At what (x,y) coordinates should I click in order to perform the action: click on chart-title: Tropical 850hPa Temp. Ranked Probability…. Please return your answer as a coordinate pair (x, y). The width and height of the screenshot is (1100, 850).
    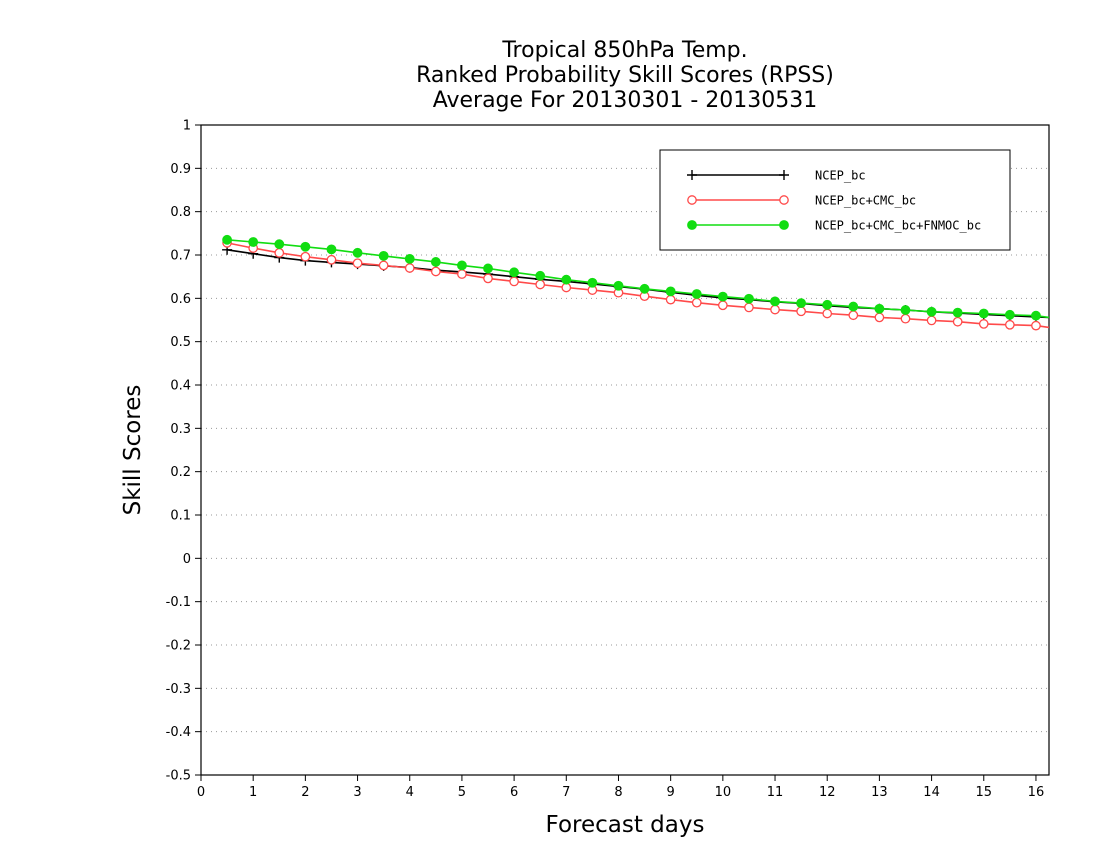
    Looking at the image, I should click on (625, 75).